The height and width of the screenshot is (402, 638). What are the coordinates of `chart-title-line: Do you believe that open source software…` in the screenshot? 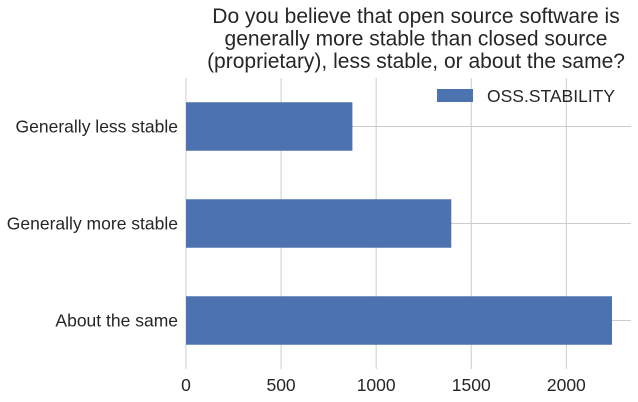 It's located at (415, 16).